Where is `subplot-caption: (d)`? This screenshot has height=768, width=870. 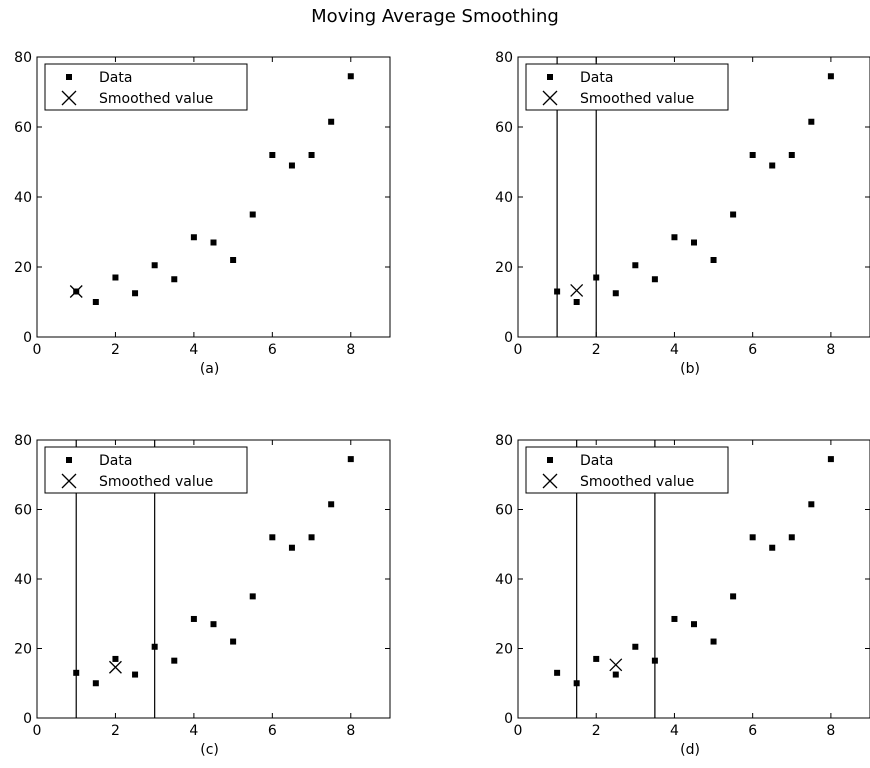
subplot-caption: (d) is located at coordinates (690, 750).